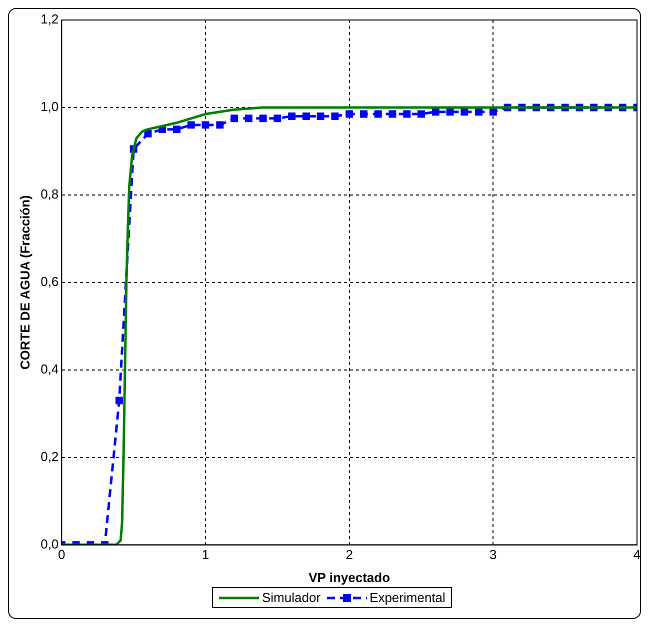 This screenshot has width=649, height=627. I want to click on y-tick-label: 0,6, so click(49, 281).